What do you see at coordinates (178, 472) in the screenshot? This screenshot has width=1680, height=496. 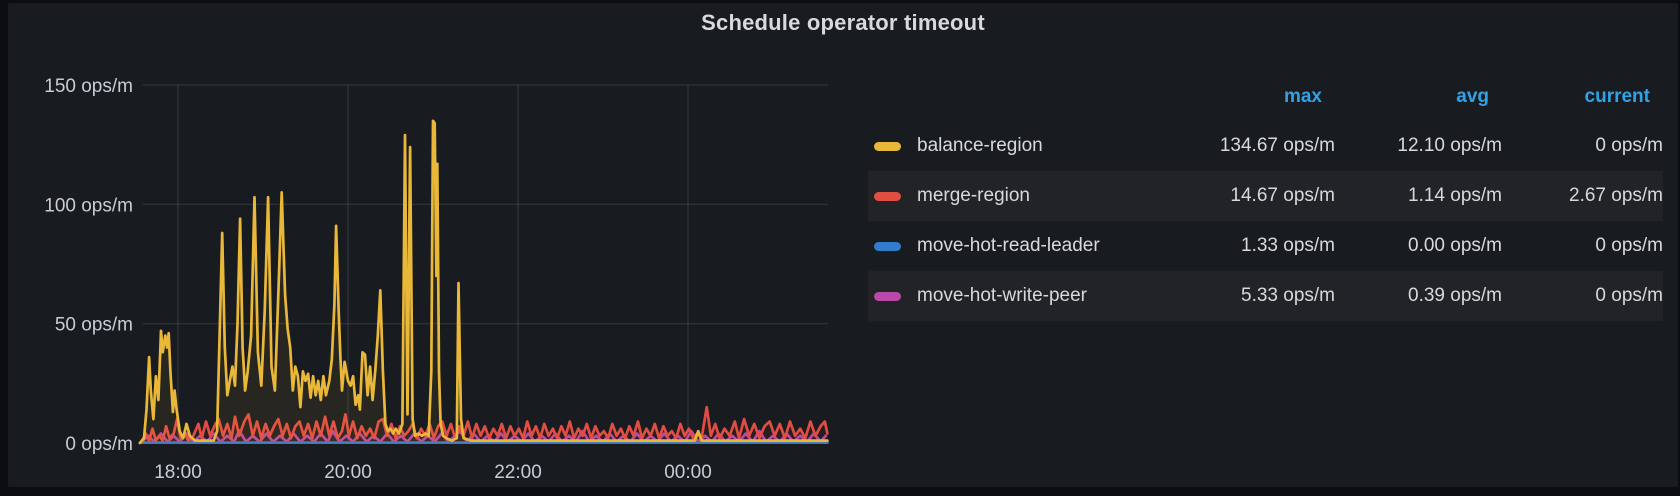 I see `x-axis-label: 18:00` at bounding box center [178, 472].